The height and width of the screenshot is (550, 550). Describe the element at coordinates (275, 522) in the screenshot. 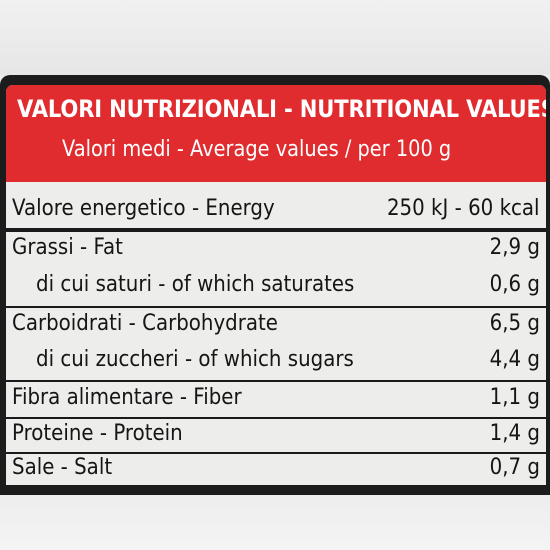

I see `photo-background-bottom` at that location.